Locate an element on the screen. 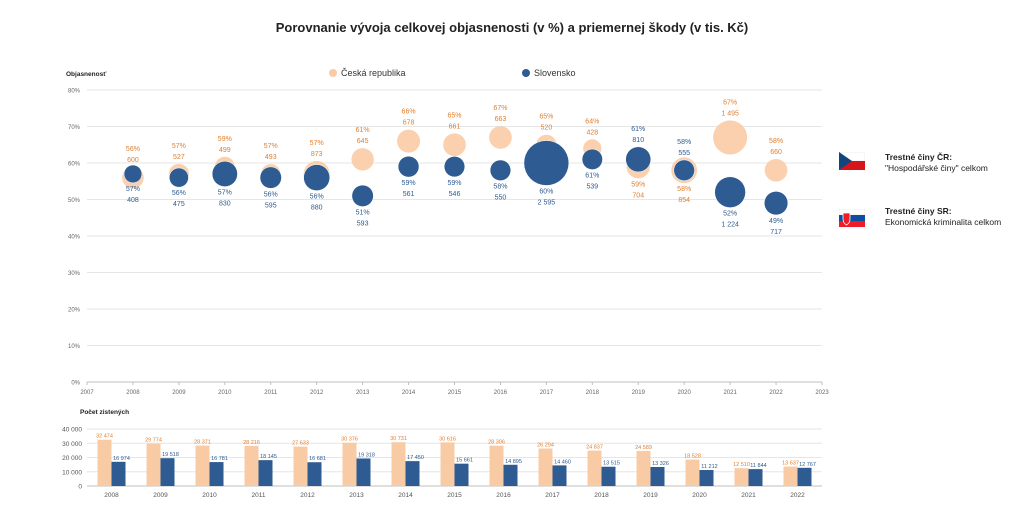 The width and height of the screenshot is (1024, 520). bar-x-tick-label: 2020 is located at coordinates (699, 495).